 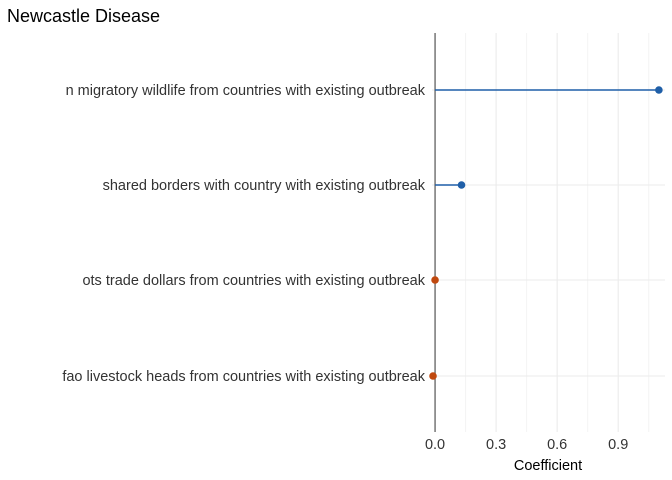 What do you see at coordinates (557, 445) in the screenshot?
I see `x-tick-label: 0.6` at bounding box center [557, 445].